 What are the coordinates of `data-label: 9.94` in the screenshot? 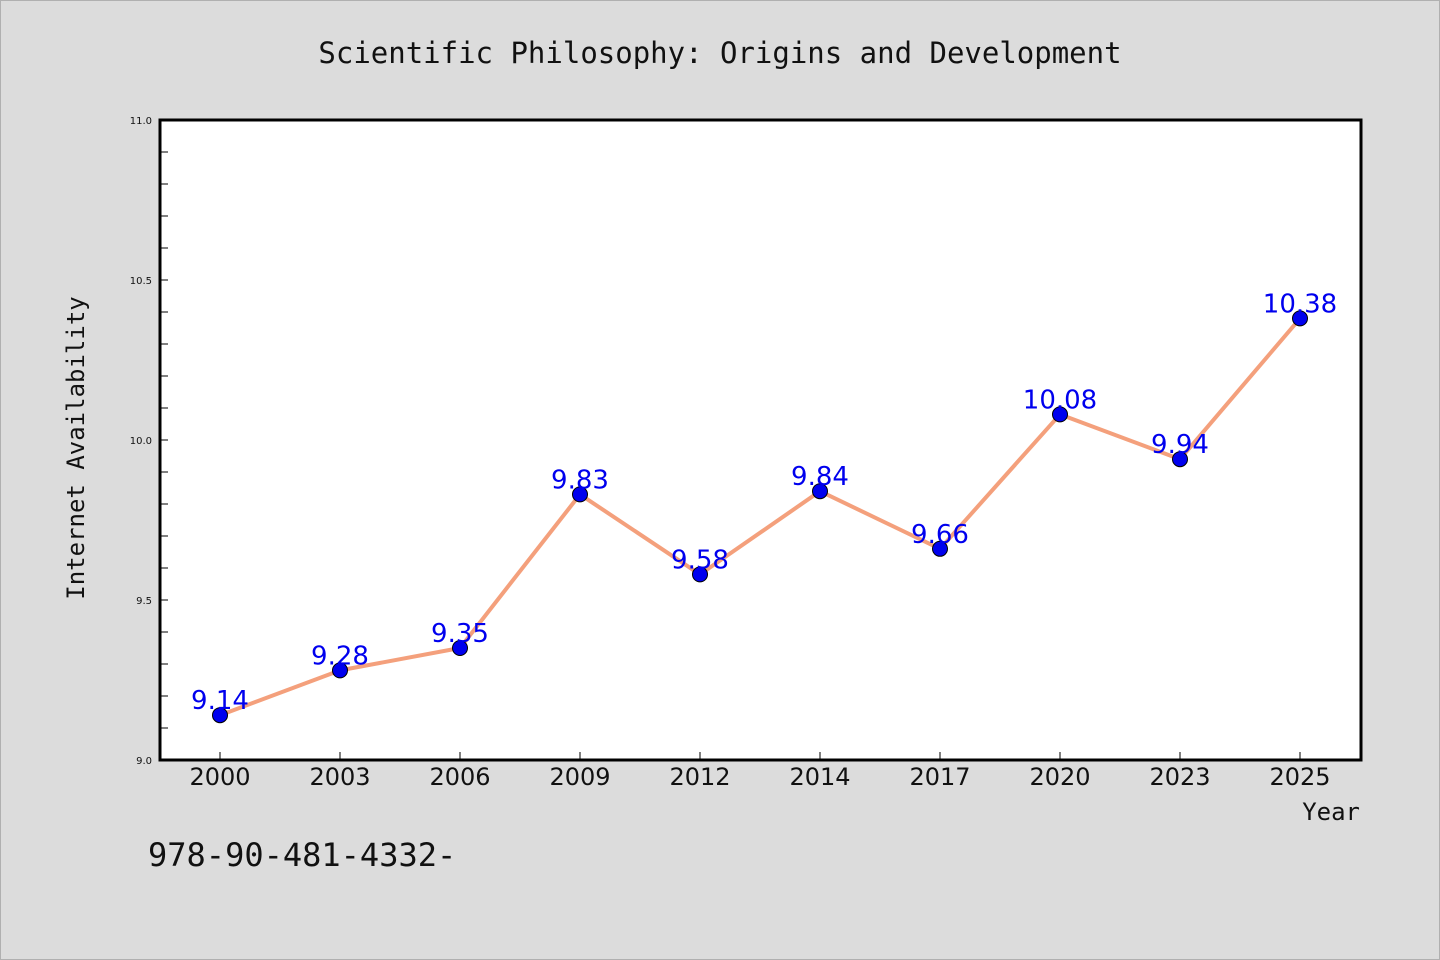 It's located at (1180, 445).